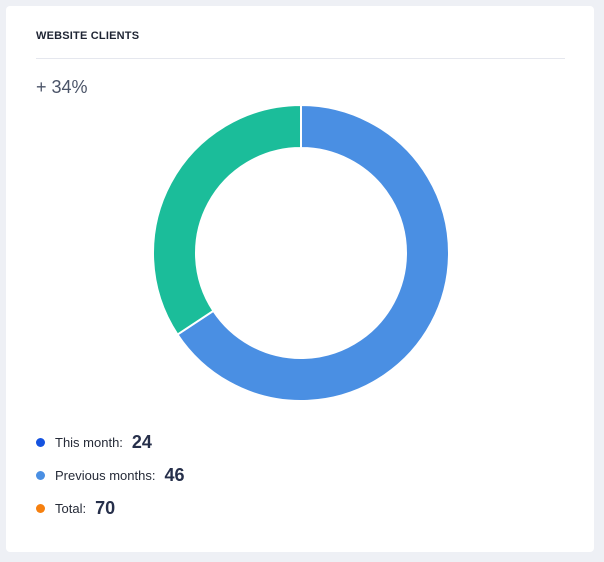  Describe the element at coordinates (174, 475) in the screenshot. I see `legend-value: 46` at that location.